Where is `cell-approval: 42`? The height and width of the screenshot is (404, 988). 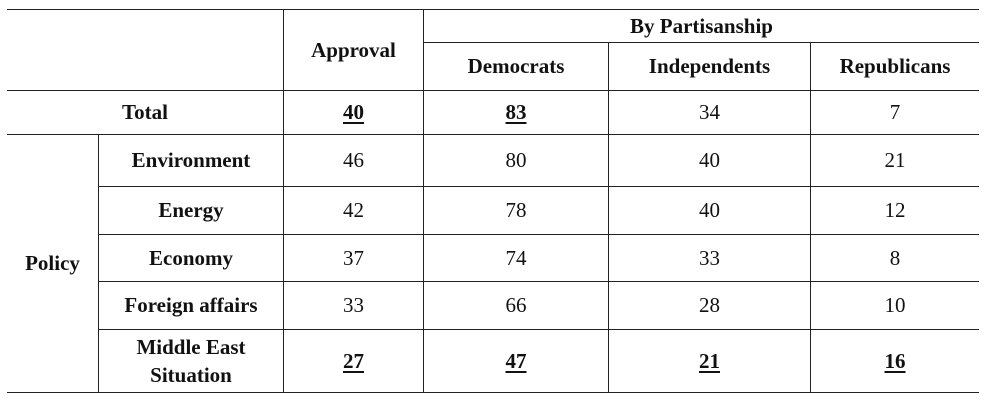
cell-approval: 42 is located at coordinates (353, 210).